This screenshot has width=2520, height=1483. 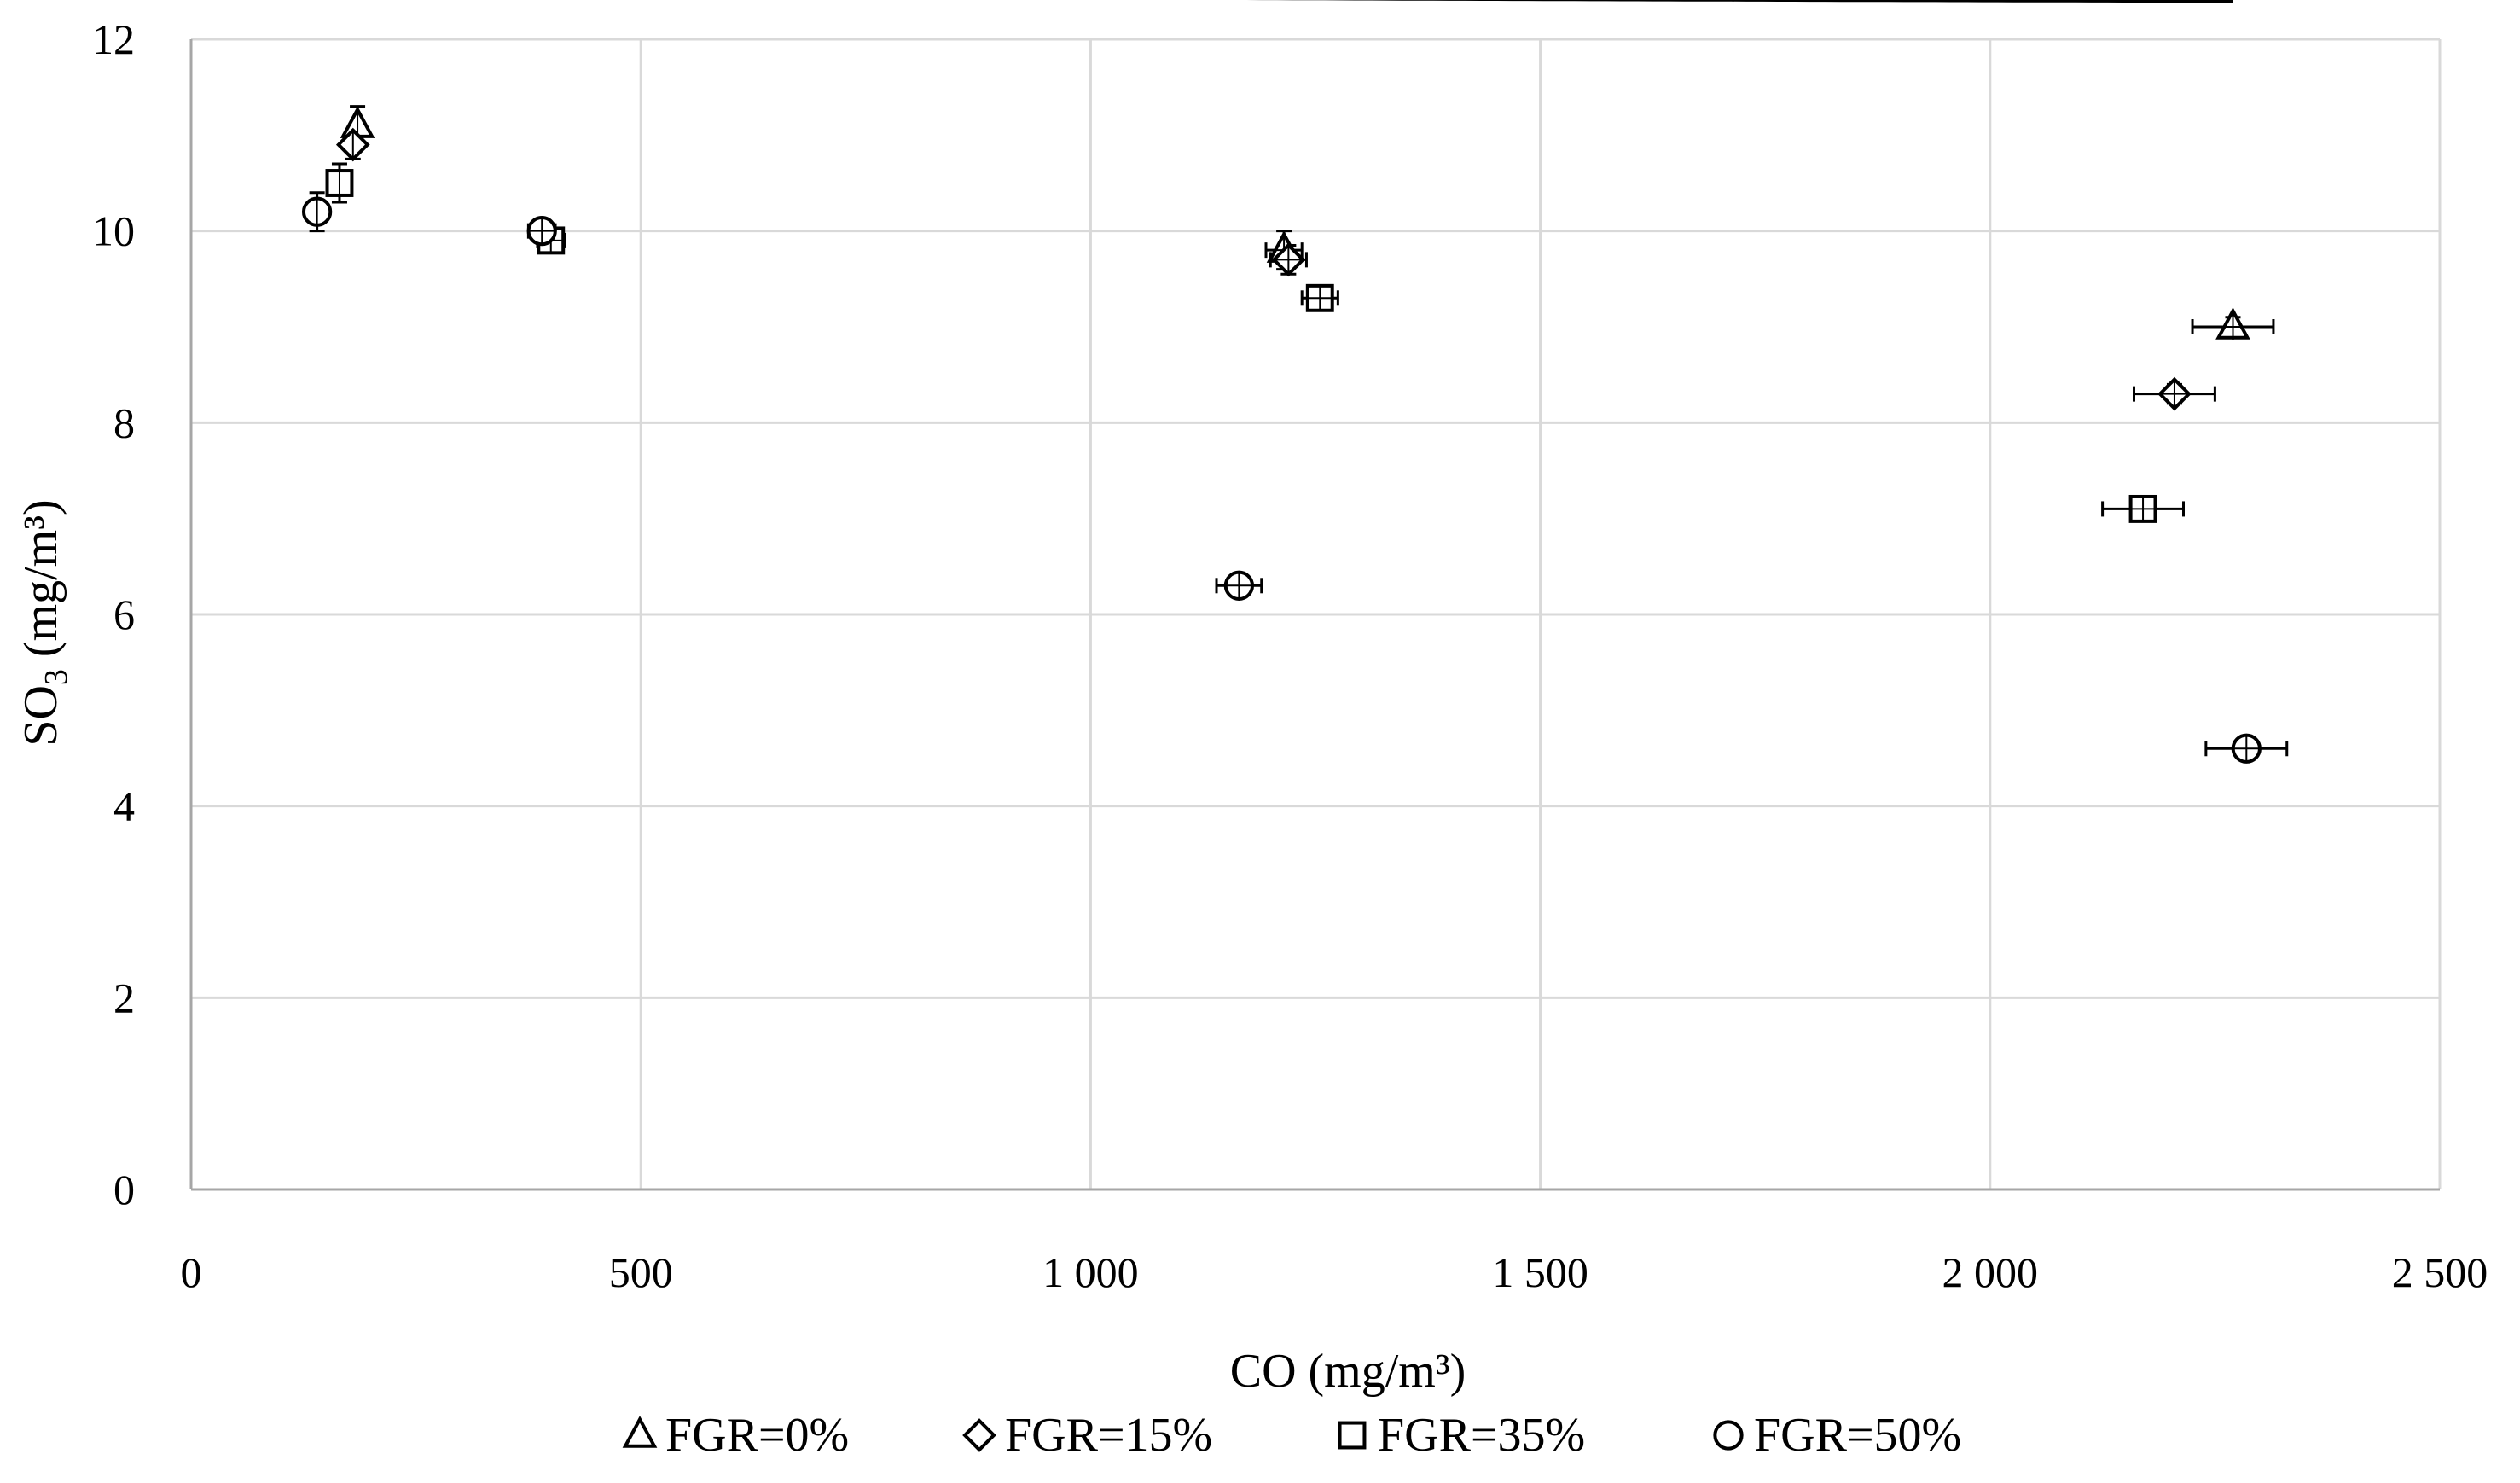 I want to click on y-axis-title-main: SO, so click(x=41, y=716).